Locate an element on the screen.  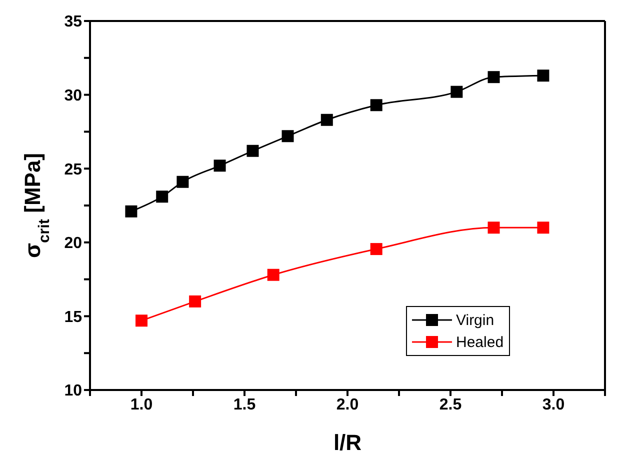
y-tick-label: 20 is located at coordinates (73, 243).